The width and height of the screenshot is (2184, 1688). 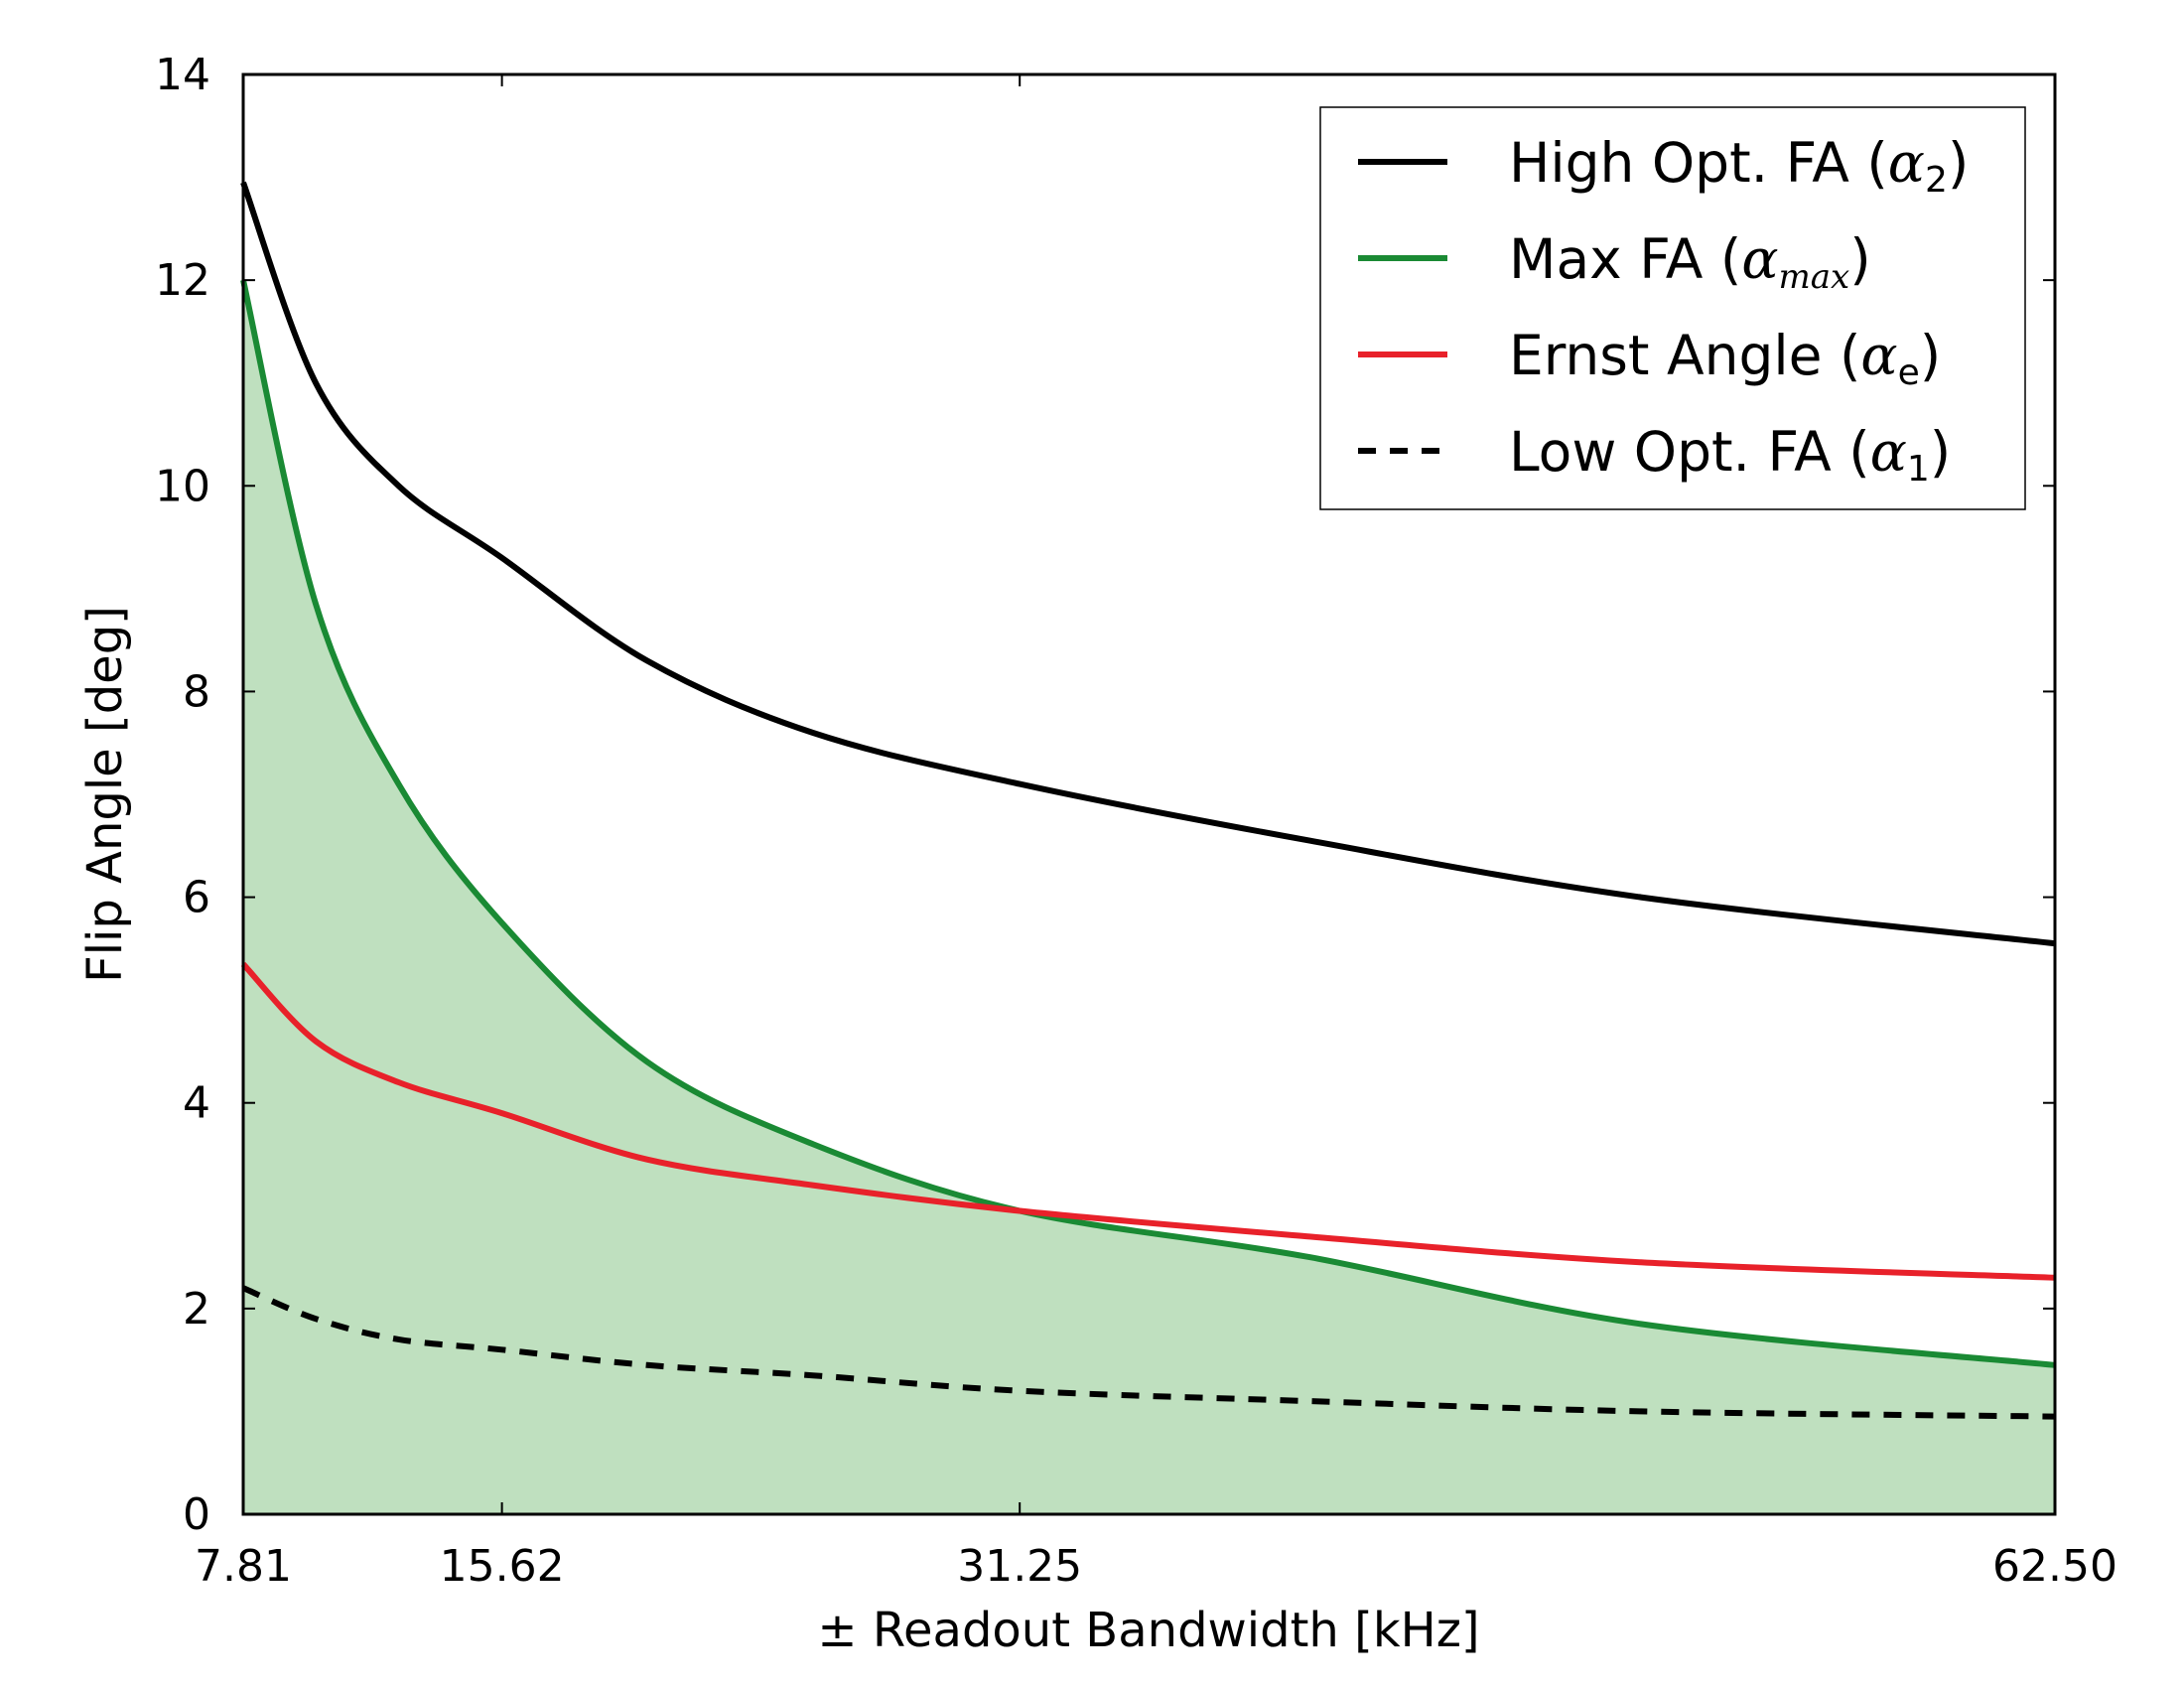 What do you see at coordinates (1814, 277) in the screenshot?
I see `legend-label-subscript: max` at bounding box center [1814, 277].